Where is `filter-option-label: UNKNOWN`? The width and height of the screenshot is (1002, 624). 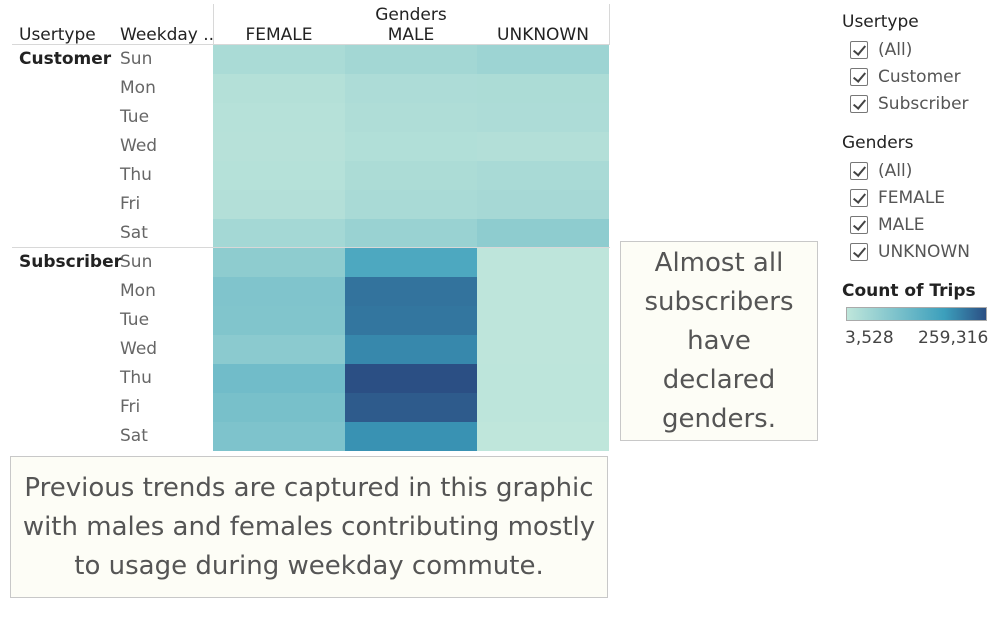 filter-option-label: UNKNOWN is located at coordinates (924, 252).